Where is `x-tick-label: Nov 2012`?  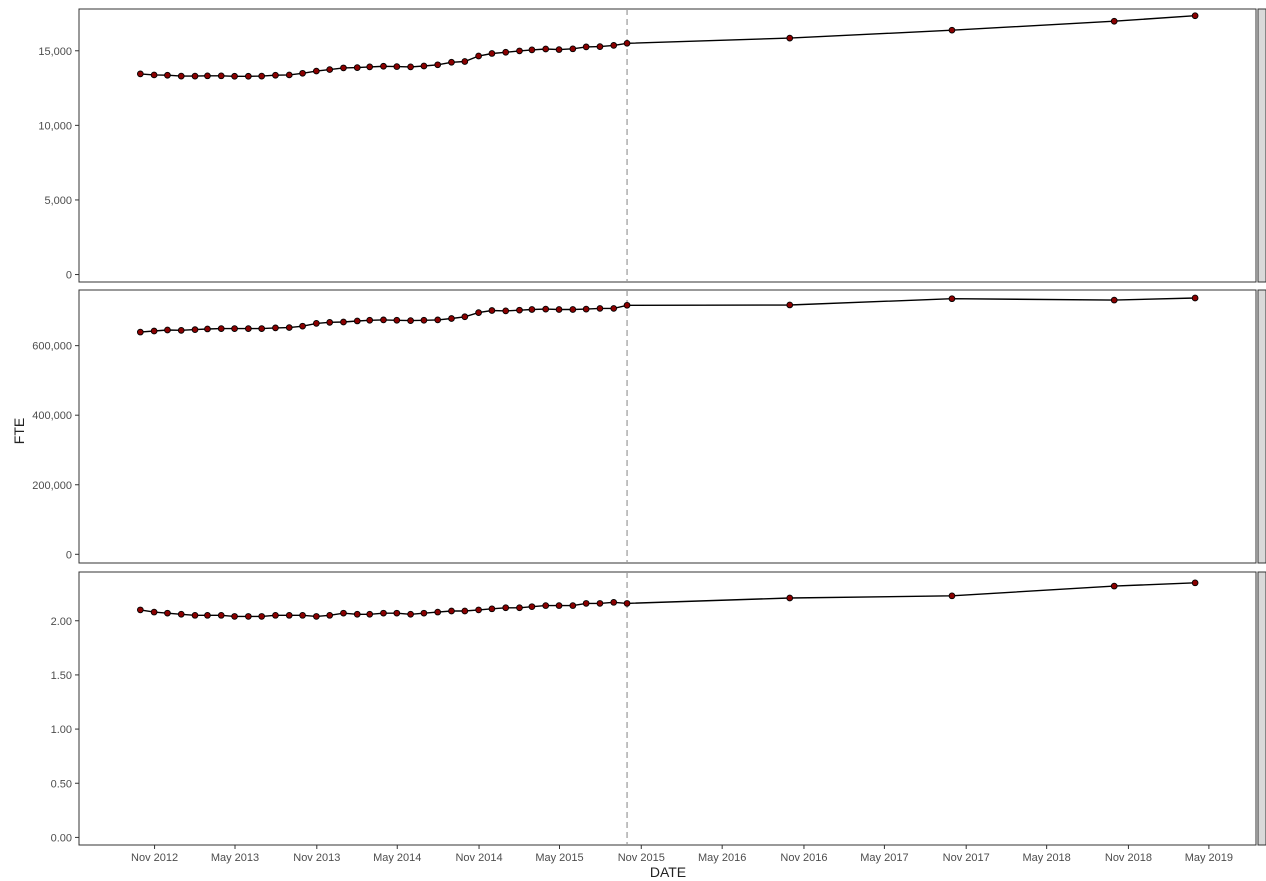 x-tick-label: Nov 2012 is located at coordinates (154, 858).